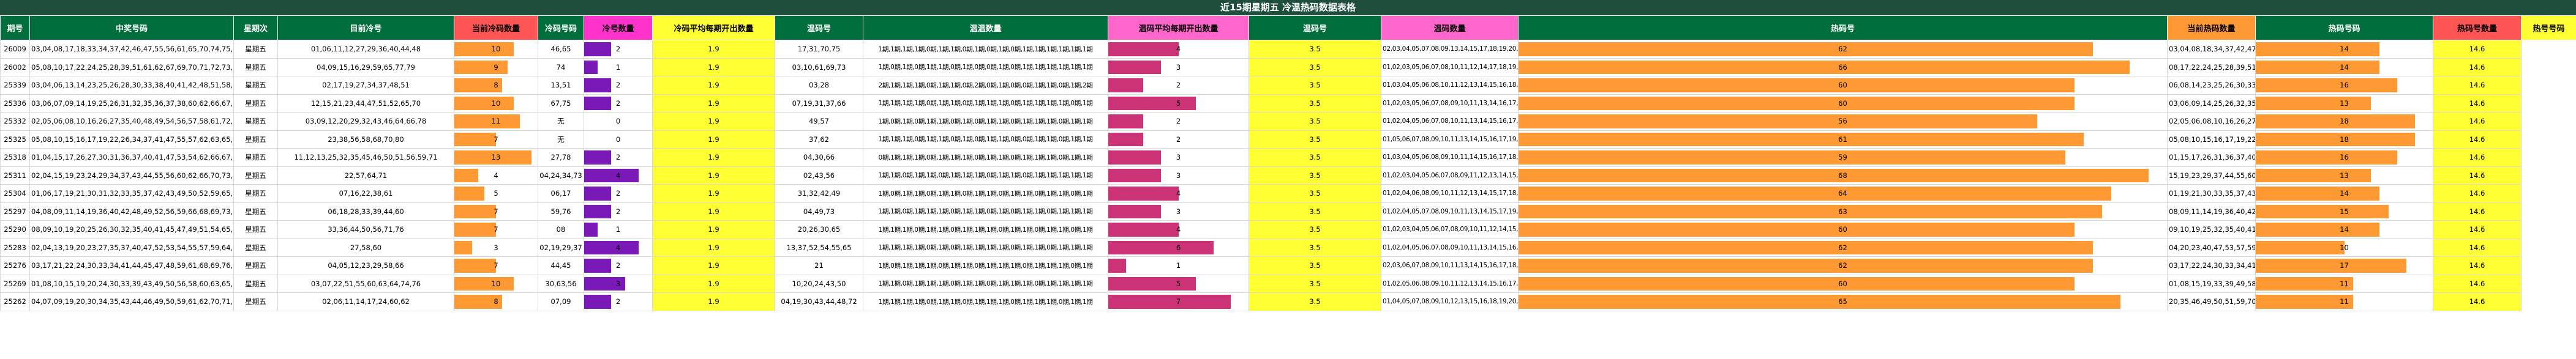  What do you see at coordinates (561, 283) in the screenshot?
I see `cold-hit-cell: 30,63,56` at bounding box center [561, 283].